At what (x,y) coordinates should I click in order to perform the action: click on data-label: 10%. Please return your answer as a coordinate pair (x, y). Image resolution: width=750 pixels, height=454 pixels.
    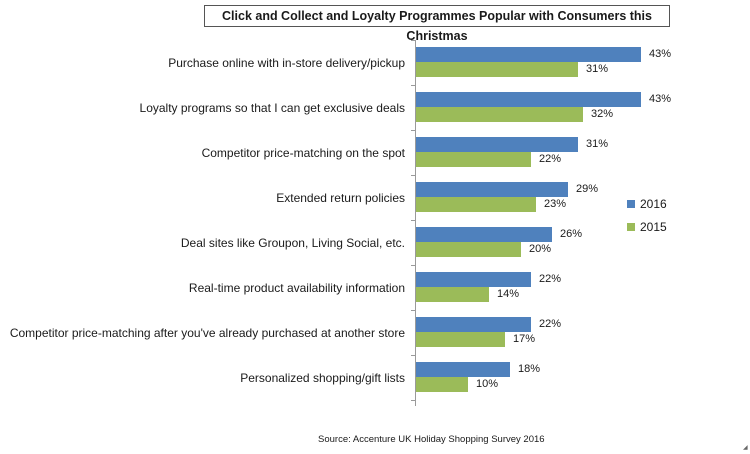
    Looking at the image, I should click on (487, 384).